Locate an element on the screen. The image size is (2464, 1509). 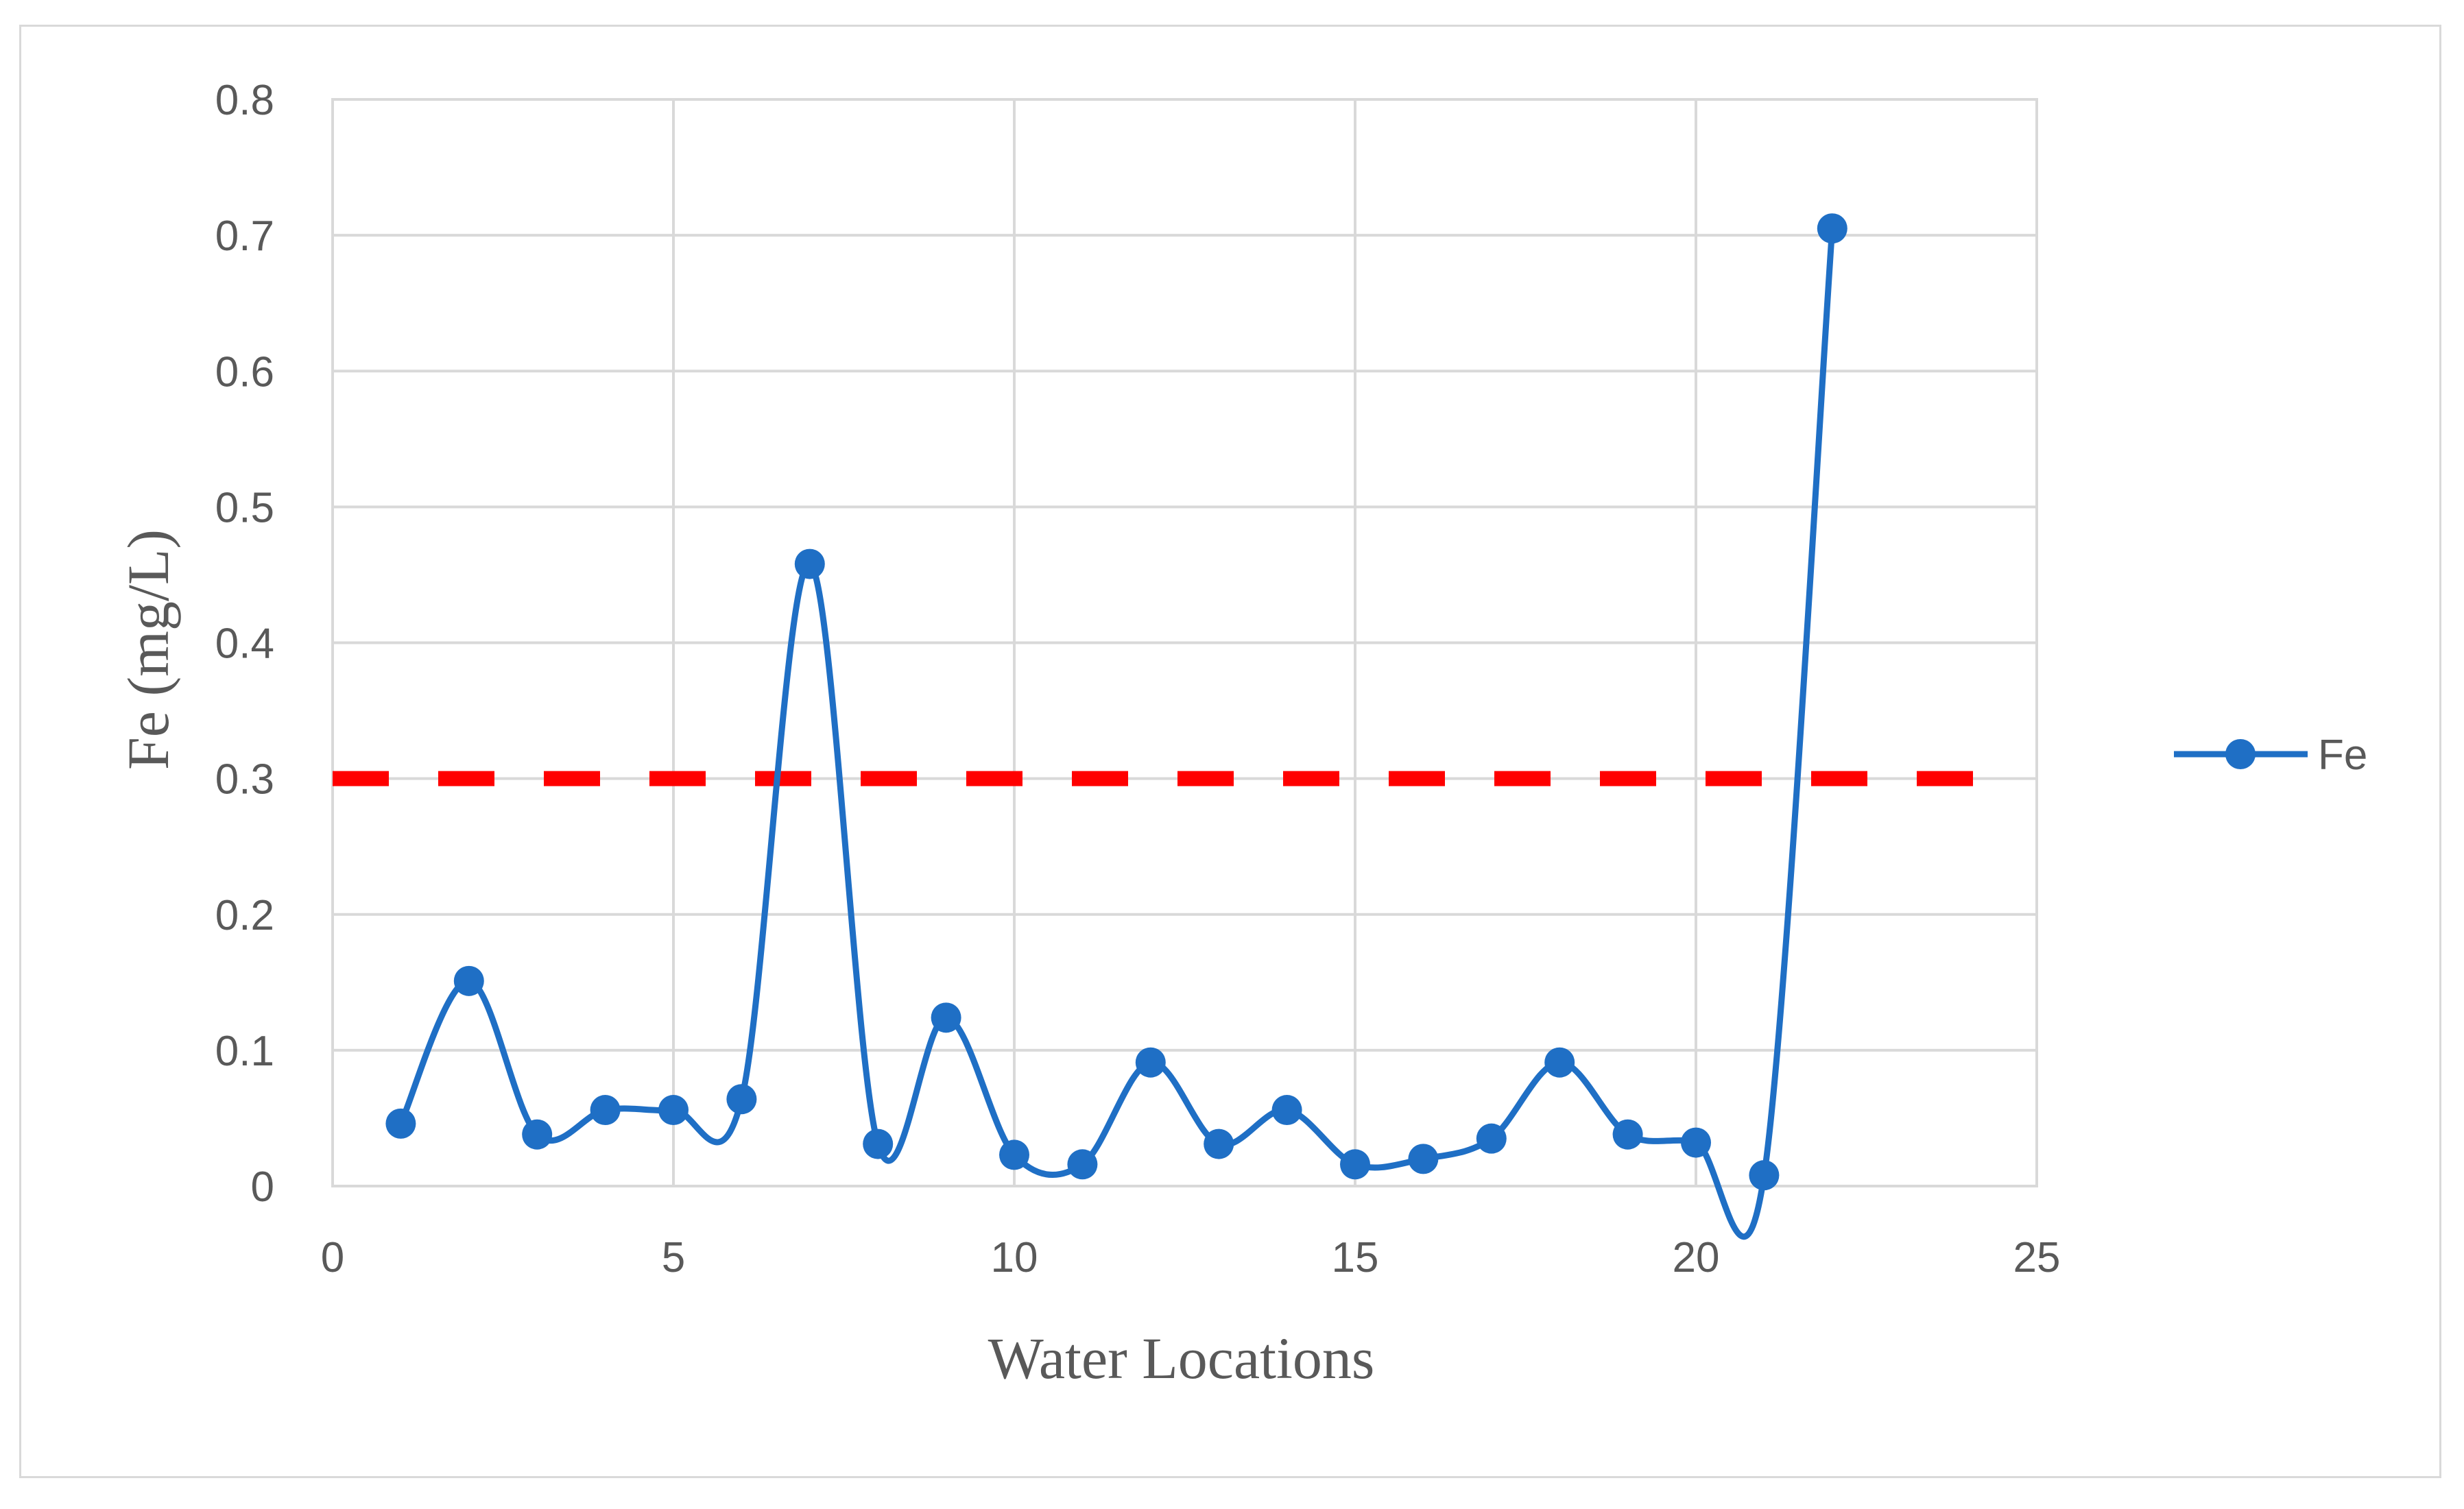
y-tick-label: 0.5 is located at coordinates (244, 507).